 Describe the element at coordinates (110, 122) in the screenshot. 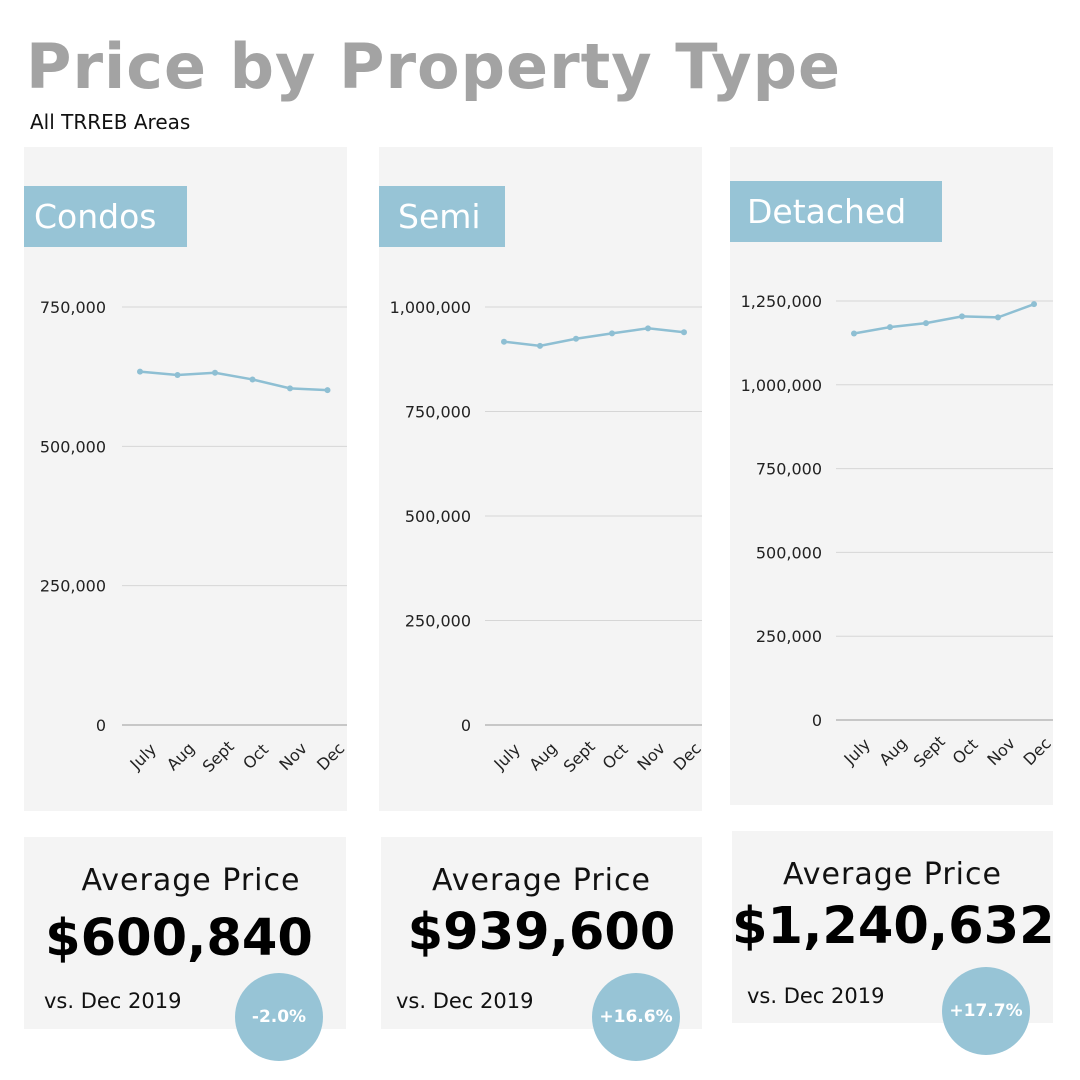

I see `page-subtitle: All TRREB Areas` at that location.